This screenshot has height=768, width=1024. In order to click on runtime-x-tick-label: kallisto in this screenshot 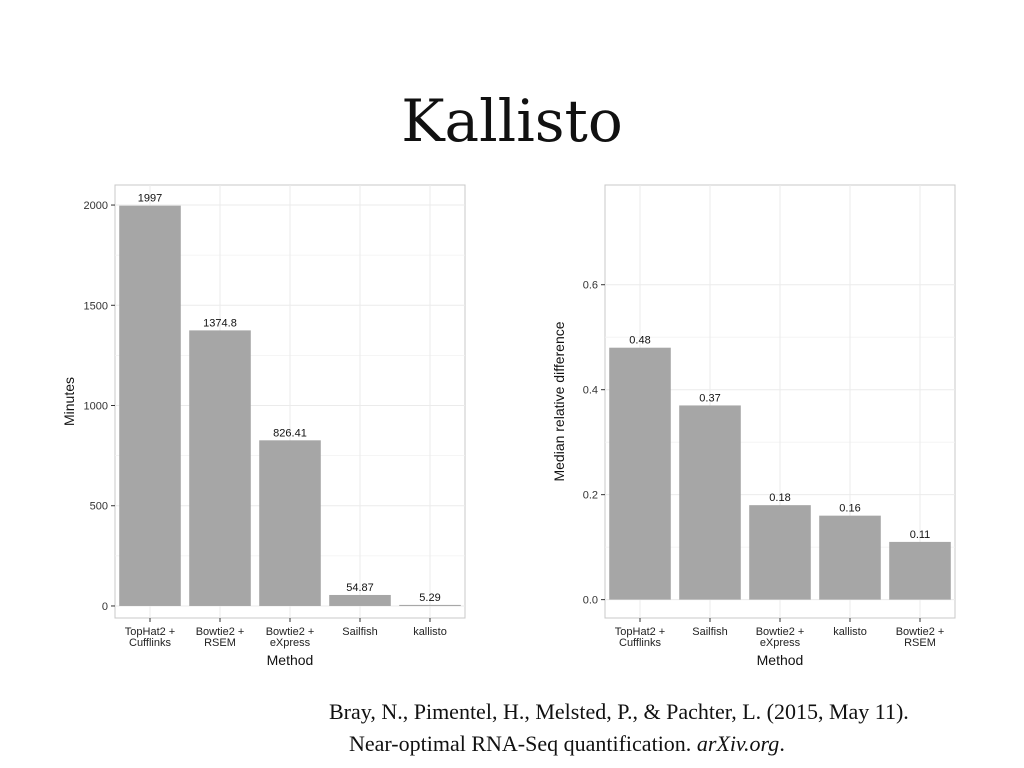, I will do `click(430, 632)`.